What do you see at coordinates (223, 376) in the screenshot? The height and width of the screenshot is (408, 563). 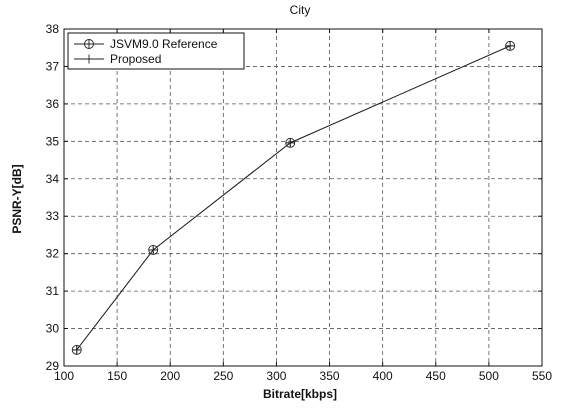 I see `x-tick-label: 250` at bounding box center [223, 376].